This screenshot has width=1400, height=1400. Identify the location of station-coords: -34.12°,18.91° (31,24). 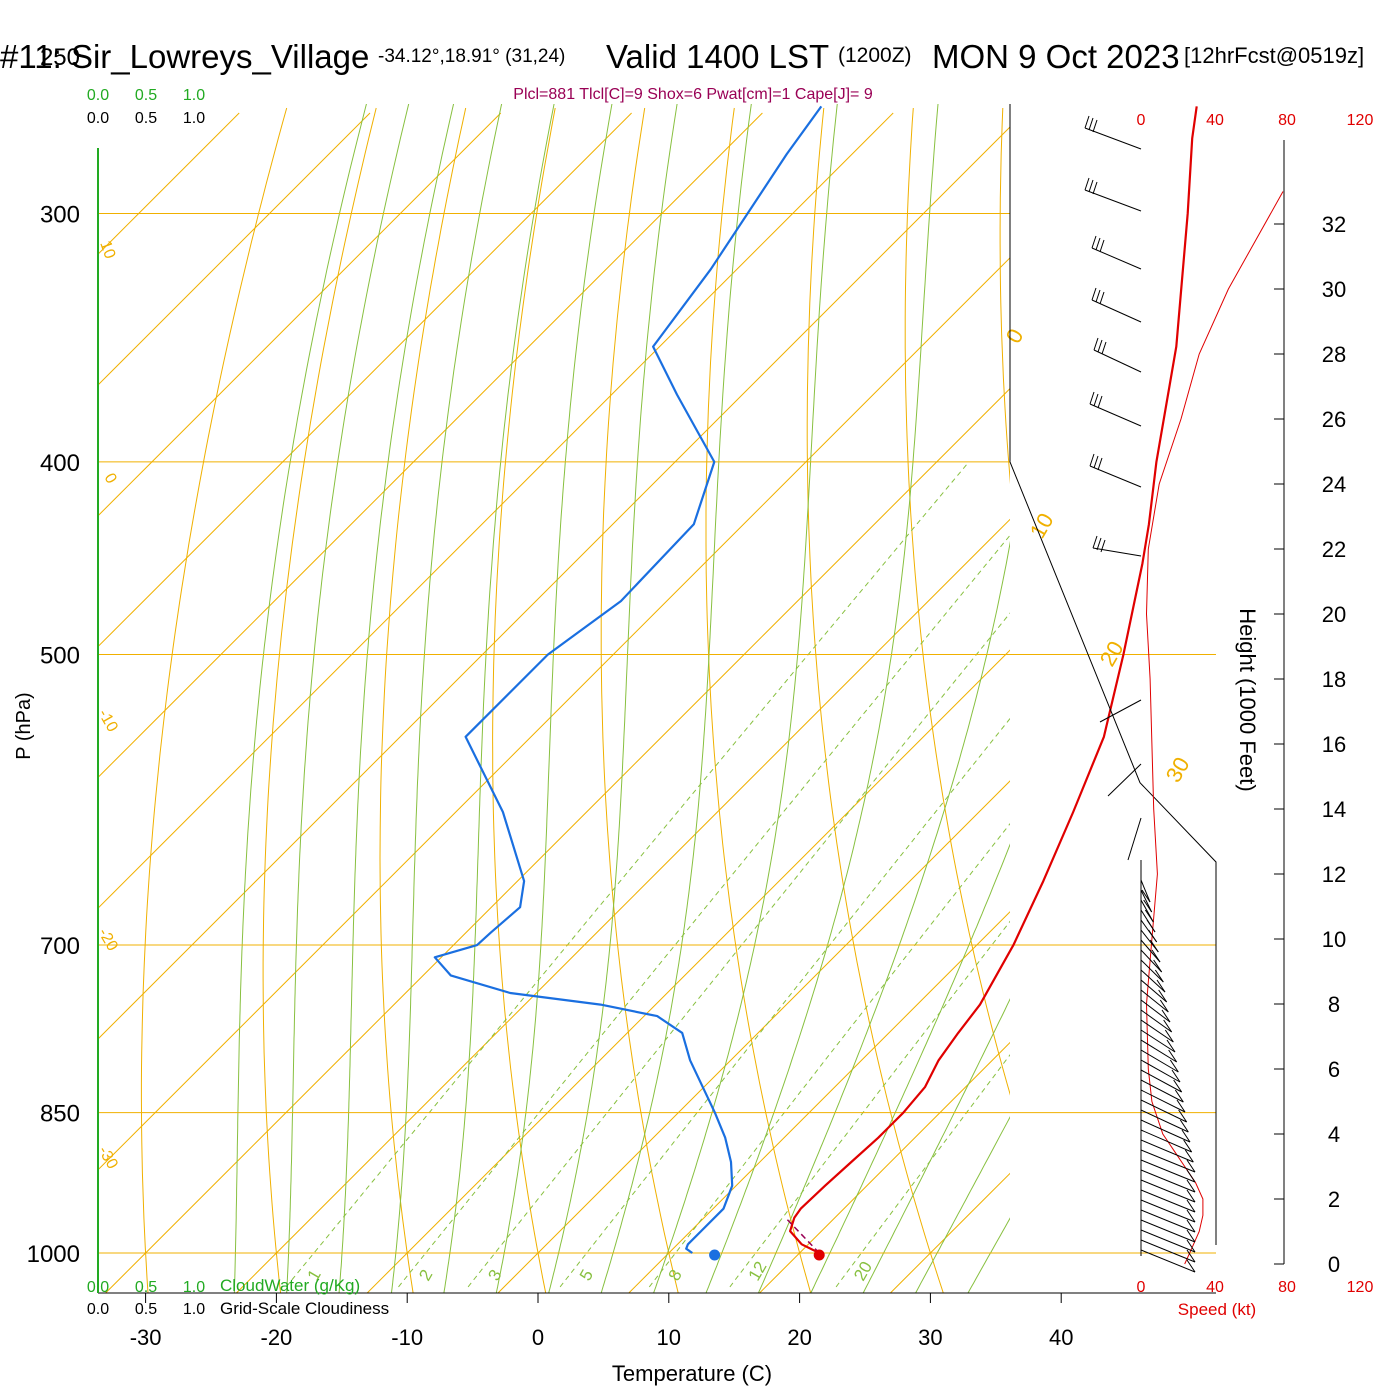
(472, 56).